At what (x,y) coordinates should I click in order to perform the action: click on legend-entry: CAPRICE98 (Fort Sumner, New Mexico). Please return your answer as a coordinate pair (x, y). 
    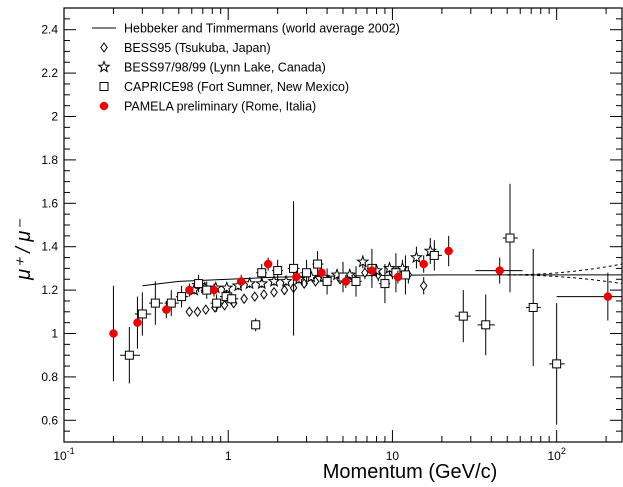
    Looking at the image, I should click on (224, 87).